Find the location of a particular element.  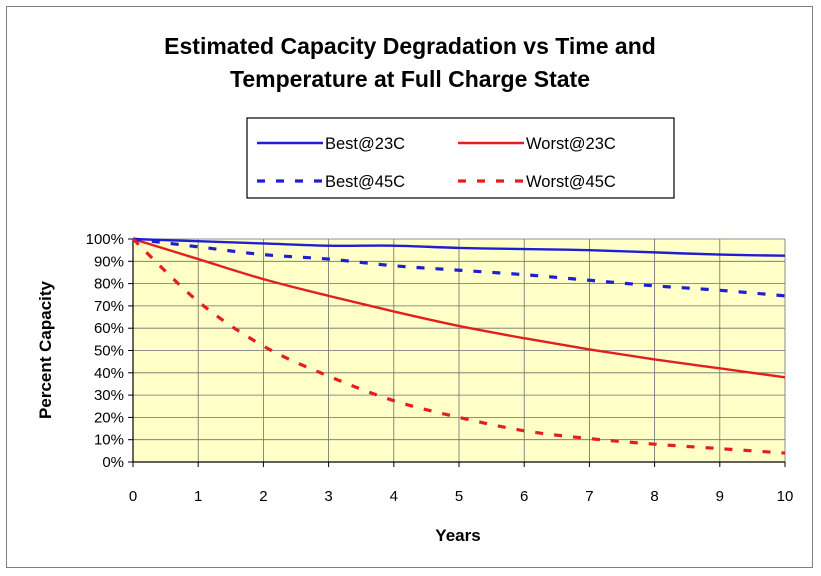

x-tick-label: 3 is located at coordinates (328, 496).